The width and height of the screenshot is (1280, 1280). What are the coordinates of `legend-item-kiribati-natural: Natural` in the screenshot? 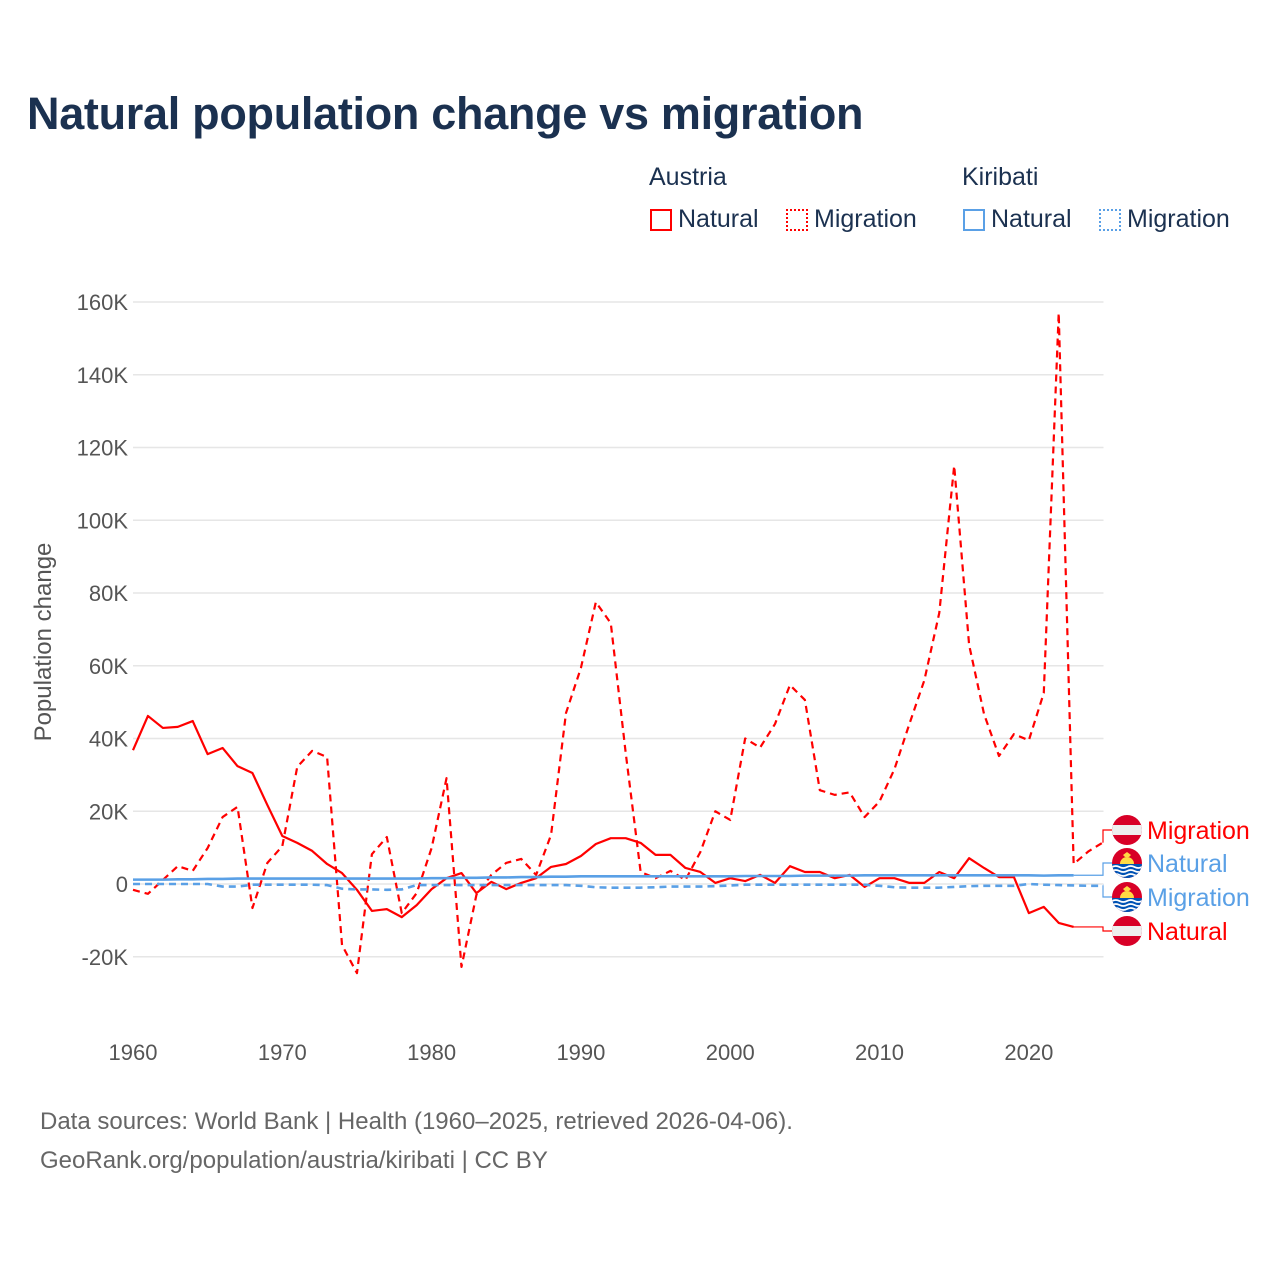 It's located at (1017, 219).